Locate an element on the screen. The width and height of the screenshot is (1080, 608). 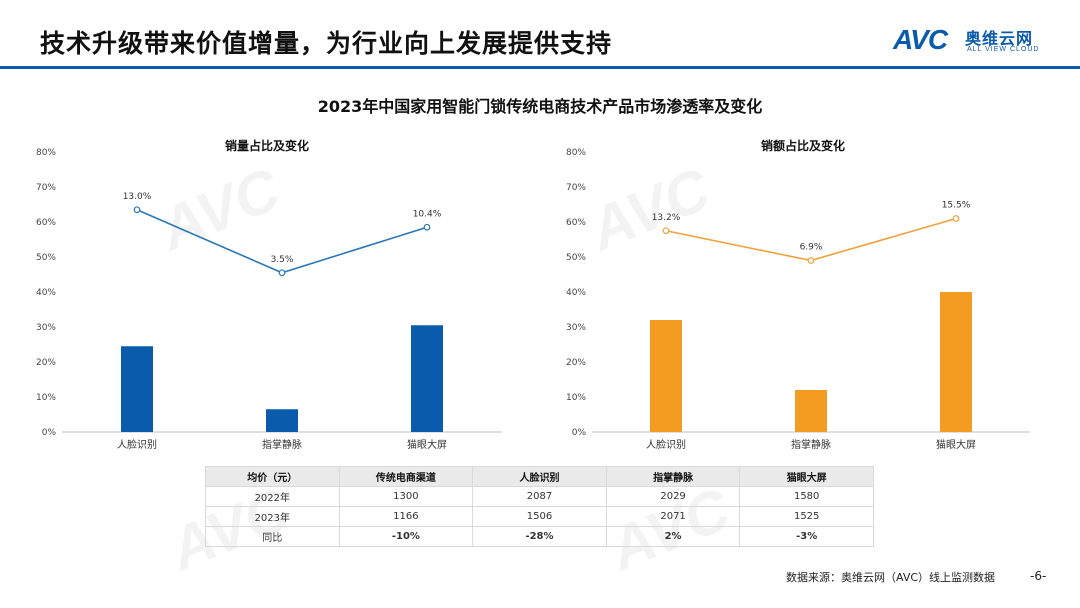
logo-cn-name: 奥维云网 is located at coordinates (999, 38).